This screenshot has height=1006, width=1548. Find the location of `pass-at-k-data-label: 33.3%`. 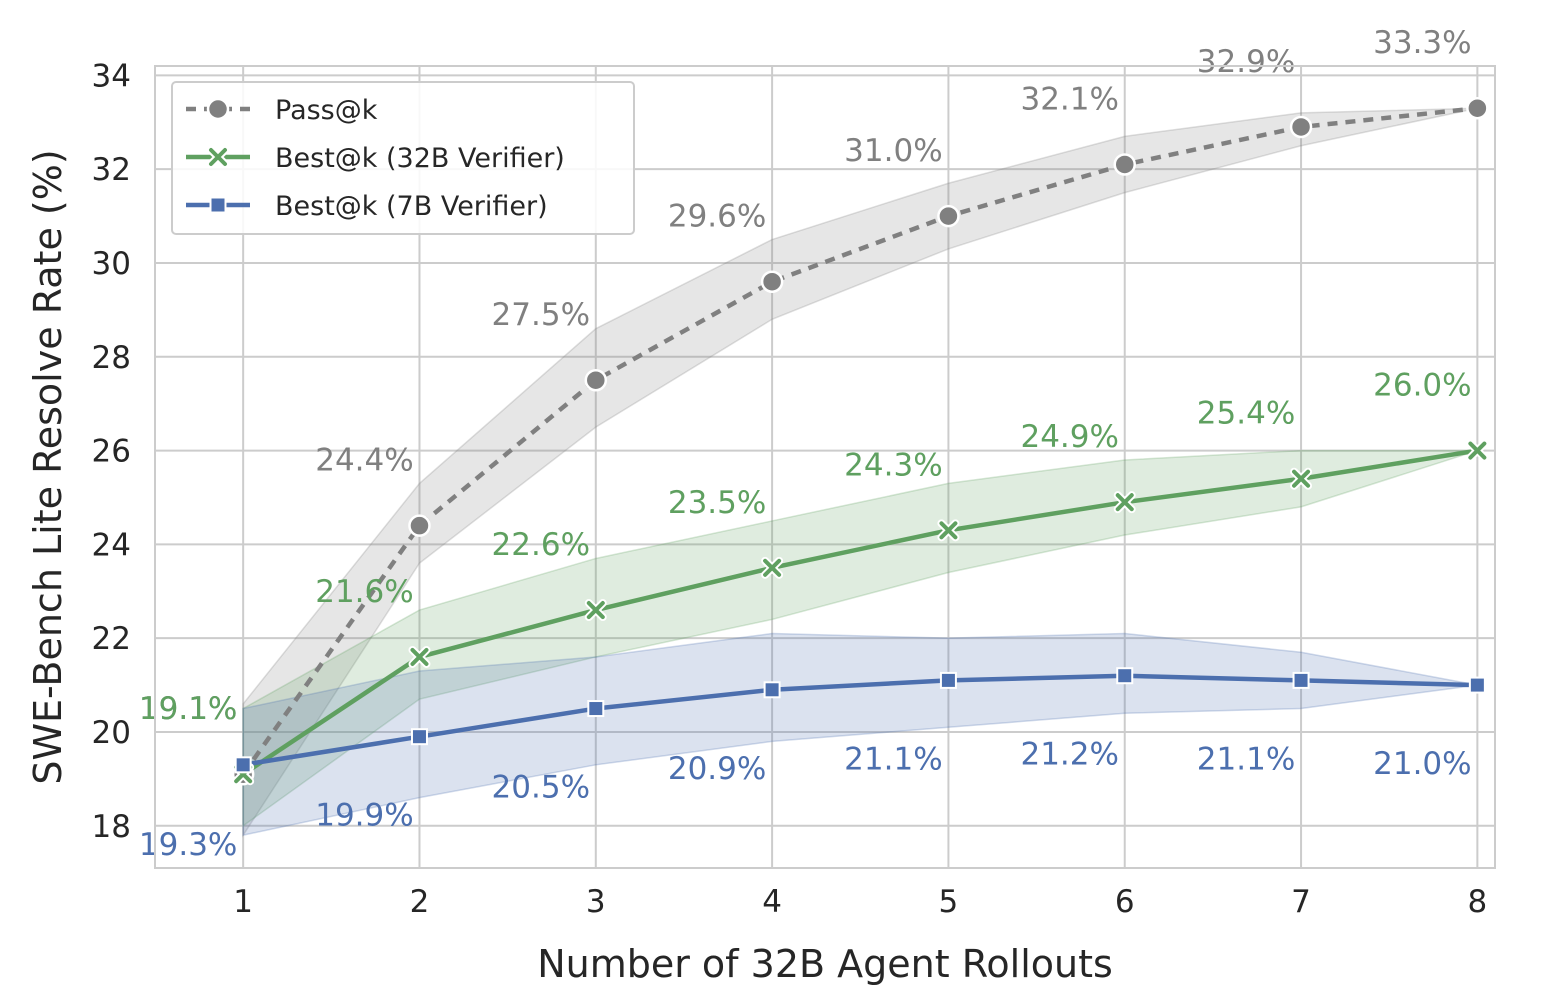

pass-at-k-data-label: 33.3% is located at coordinates (1422, 43).